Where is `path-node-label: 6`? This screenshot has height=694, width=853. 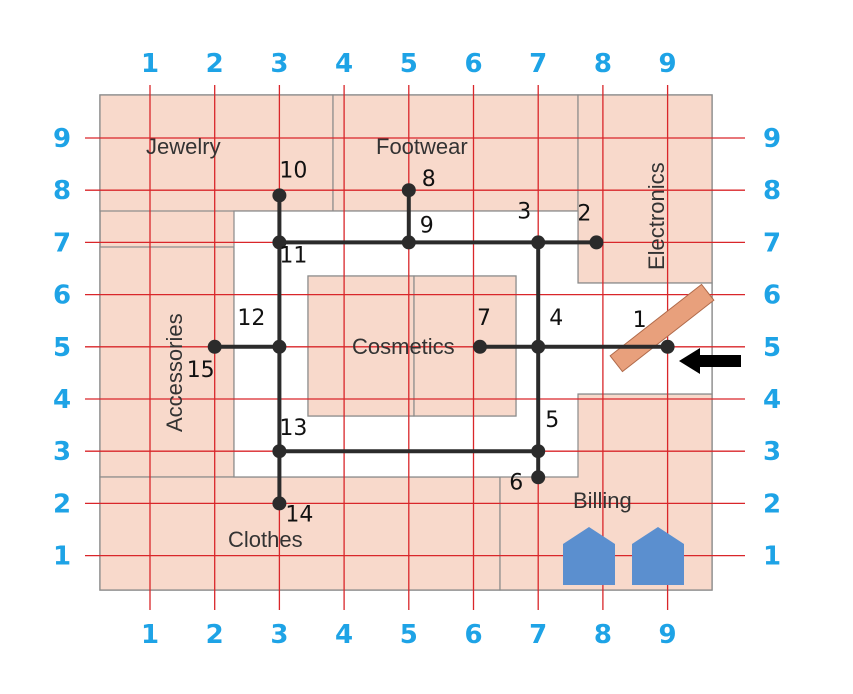 path-node-label: 6 is located at coordinates (516, 482).